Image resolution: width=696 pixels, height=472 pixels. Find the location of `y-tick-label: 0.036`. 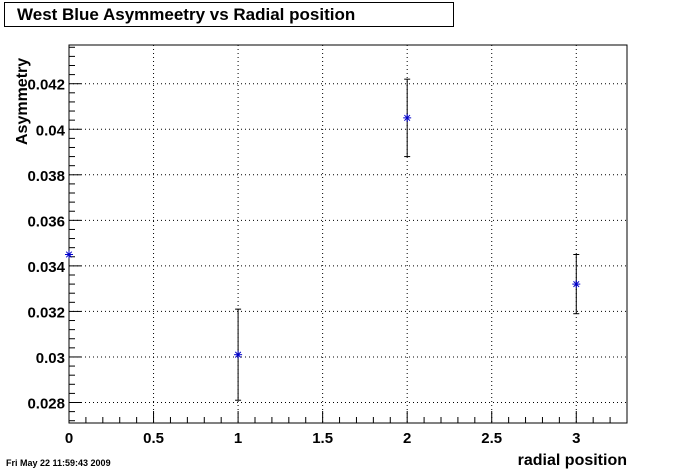

y-tick-label: 0.036 is located at coordinates (46, 221).